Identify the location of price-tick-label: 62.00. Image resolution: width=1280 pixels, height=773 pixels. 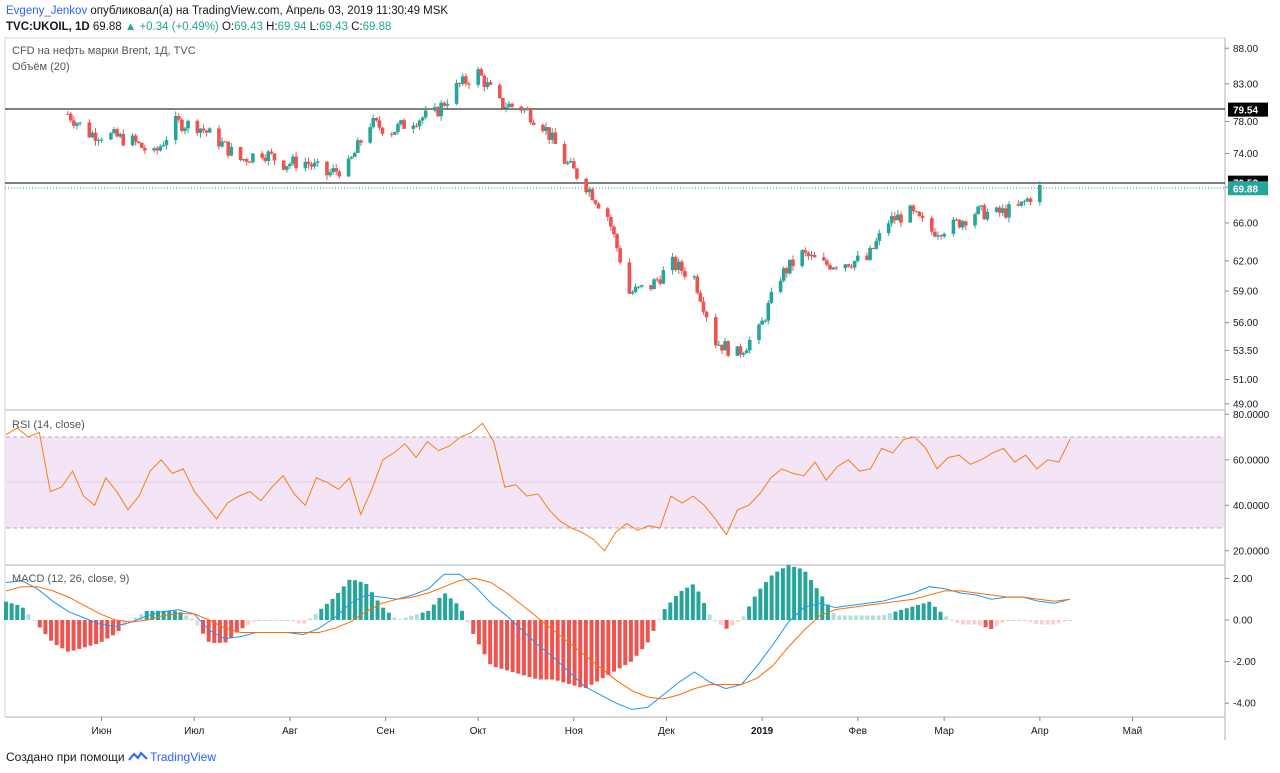
(1245, 261).